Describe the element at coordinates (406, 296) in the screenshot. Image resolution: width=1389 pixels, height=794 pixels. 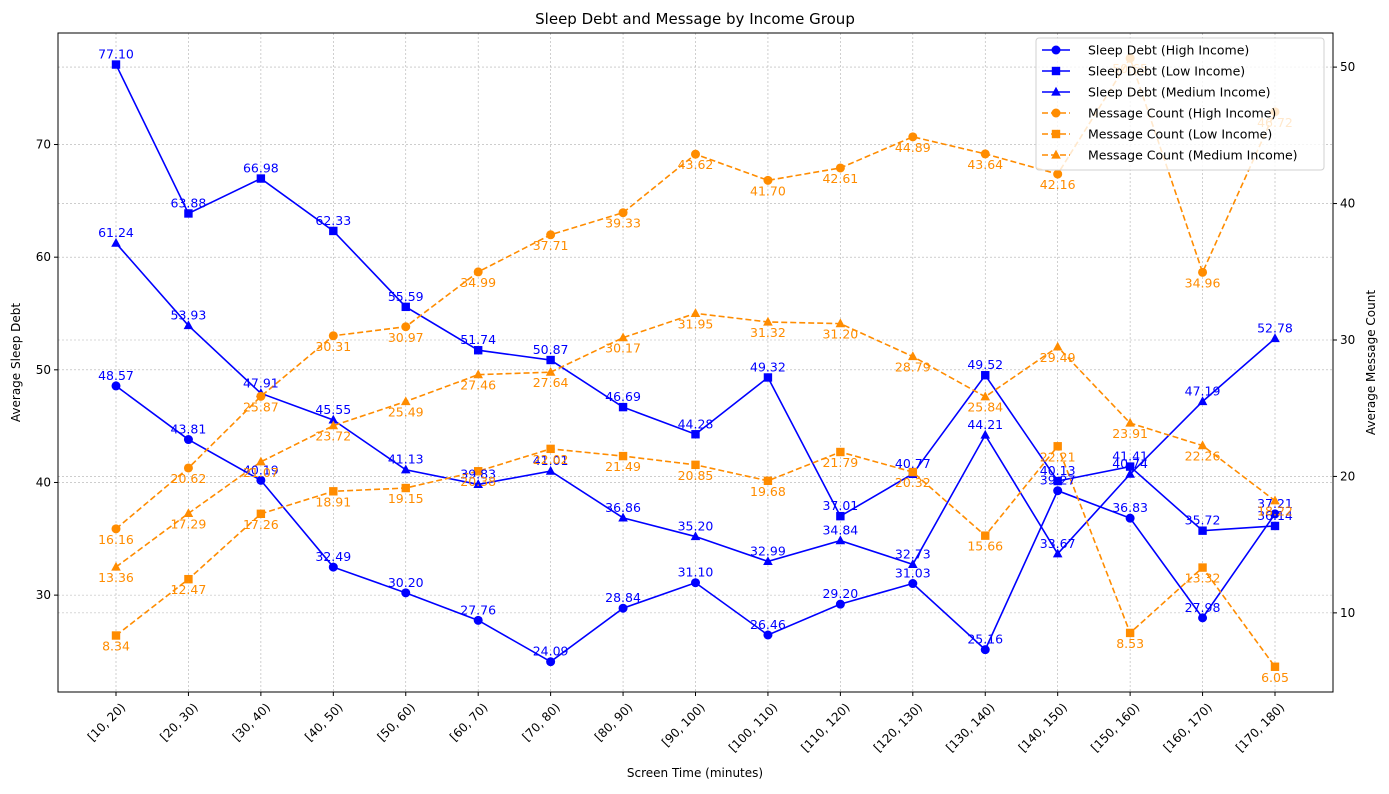
I see `data-label: 55.59` at that location.